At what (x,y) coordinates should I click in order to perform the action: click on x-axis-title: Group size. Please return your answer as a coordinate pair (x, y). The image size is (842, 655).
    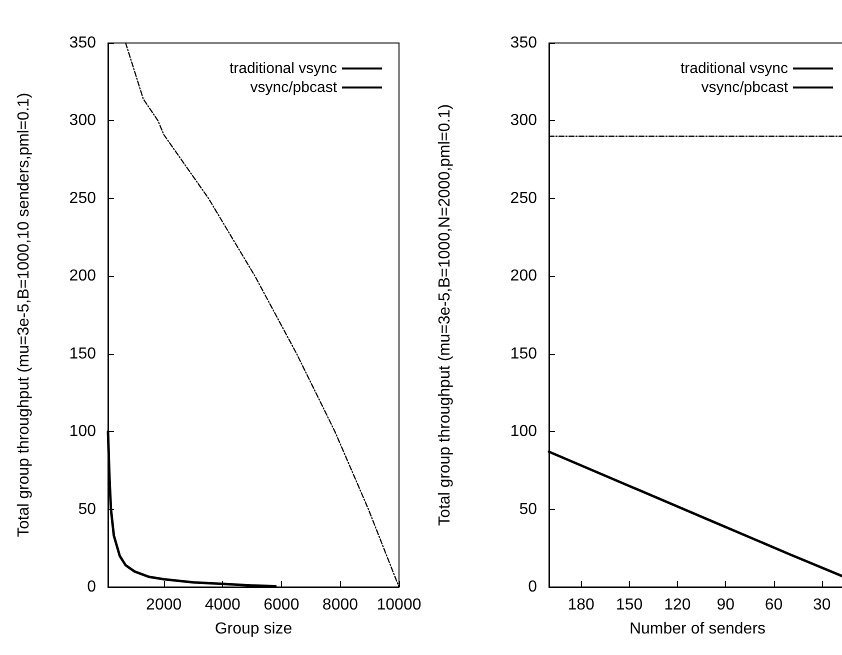
    Looking at the image, I should click on (253, 629).